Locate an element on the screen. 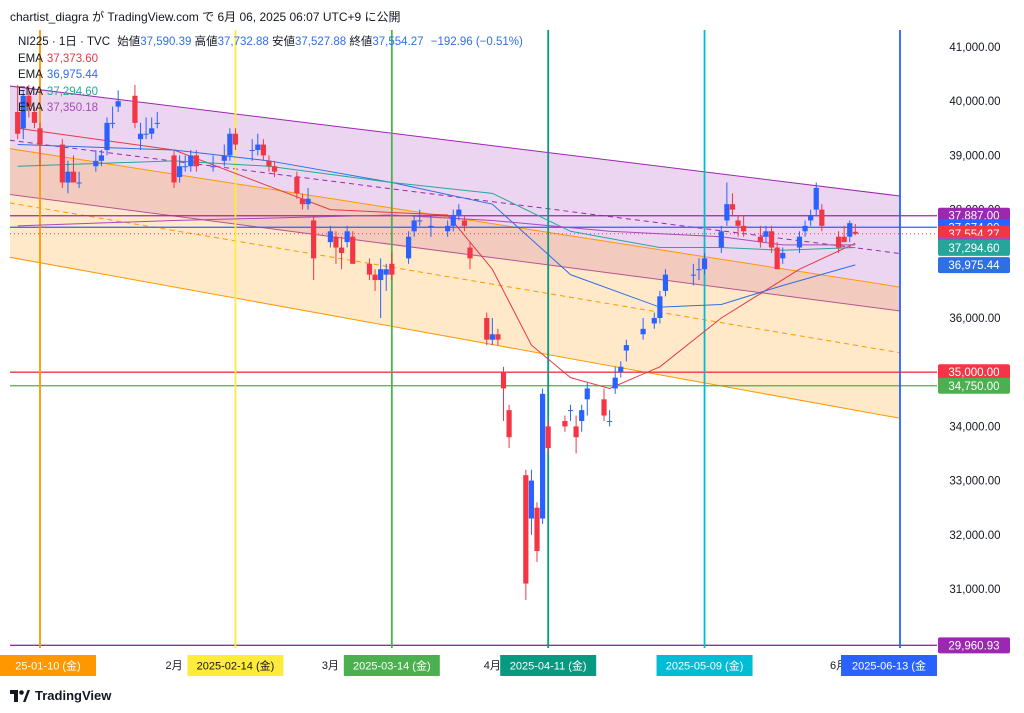 This screenshot has height=713, width=1024. high-value: 37,732.88 is located at coordinates (243, 42).